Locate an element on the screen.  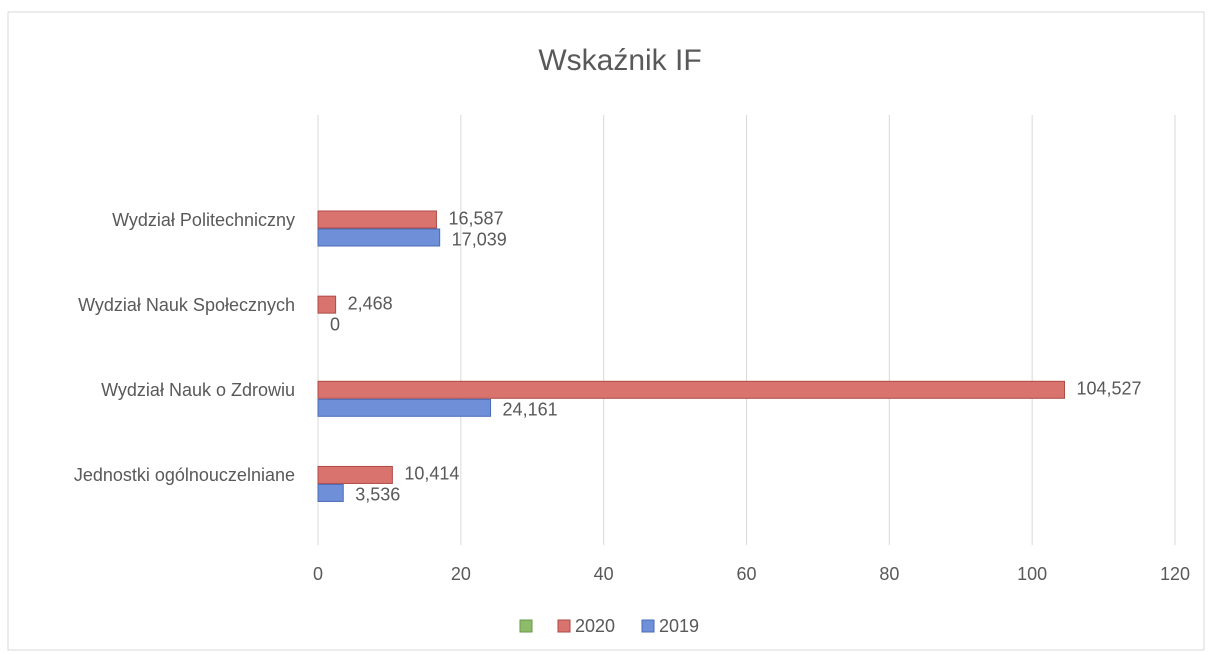
x-tick-label: 80 is located at coordinates (889, 574).